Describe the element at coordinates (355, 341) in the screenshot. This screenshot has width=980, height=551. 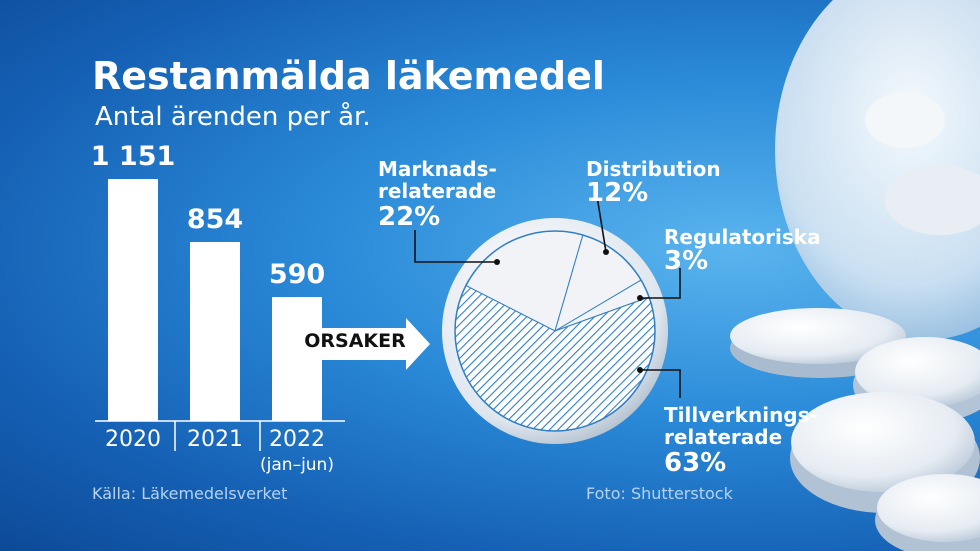
I see `arrow-label: ORSAKER` at that location.